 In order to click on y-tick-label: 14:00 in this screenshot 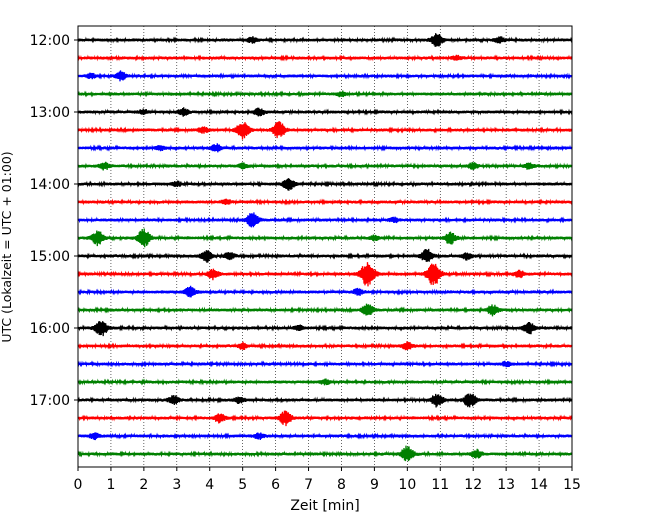, I will do `click(50, 185)`.